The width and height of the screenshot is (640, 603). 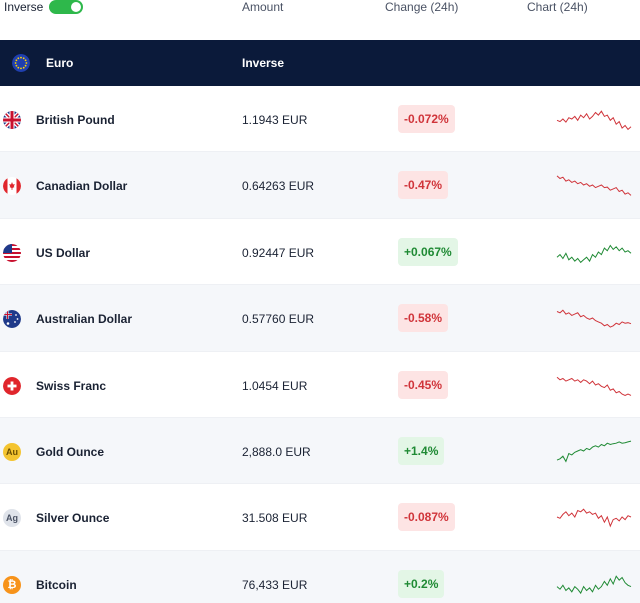 I want to click on silver-ounce-icon: Ag, so click(x=12, y=518).